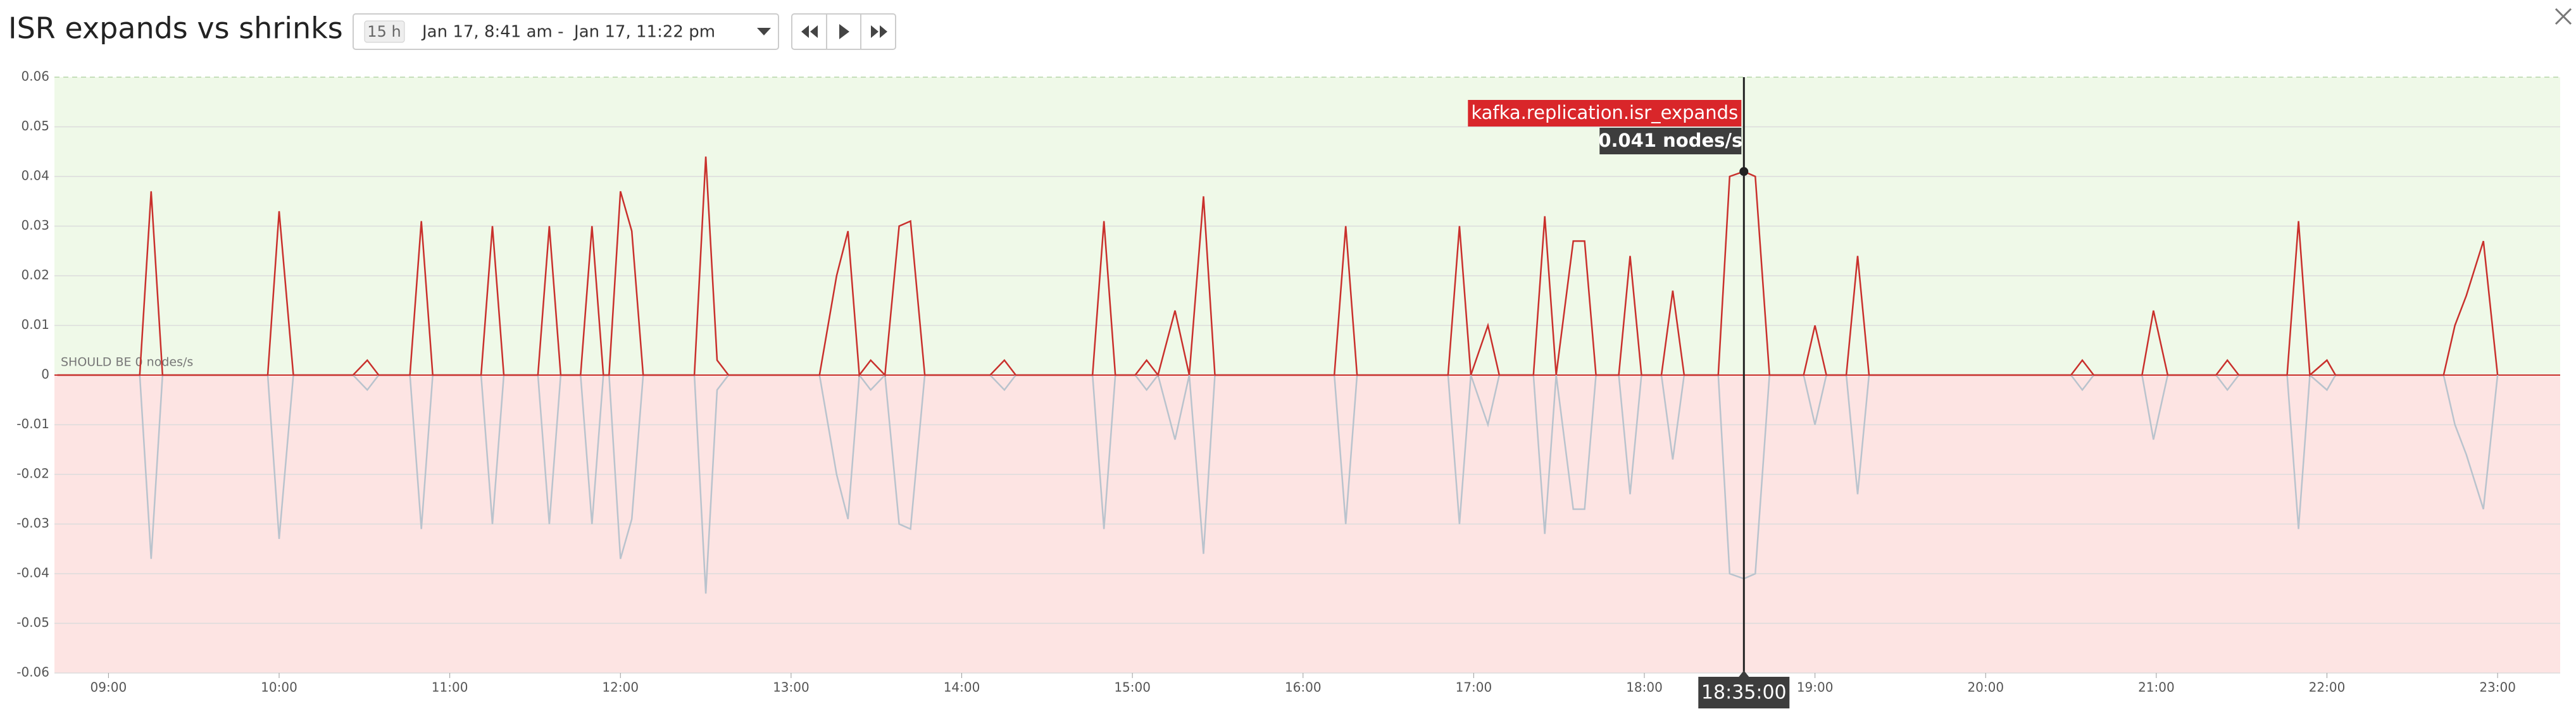  Describe the element at coordinates (620, 688) in the screenshot. I see `x-tick-label: 12:00` at that location.